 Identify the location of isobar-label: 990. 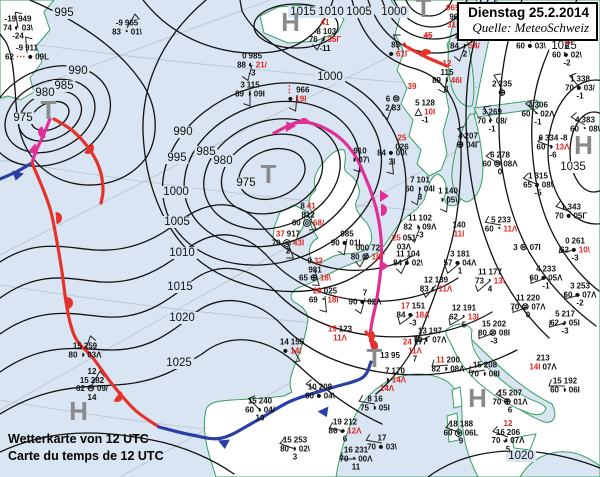
(183, 132).